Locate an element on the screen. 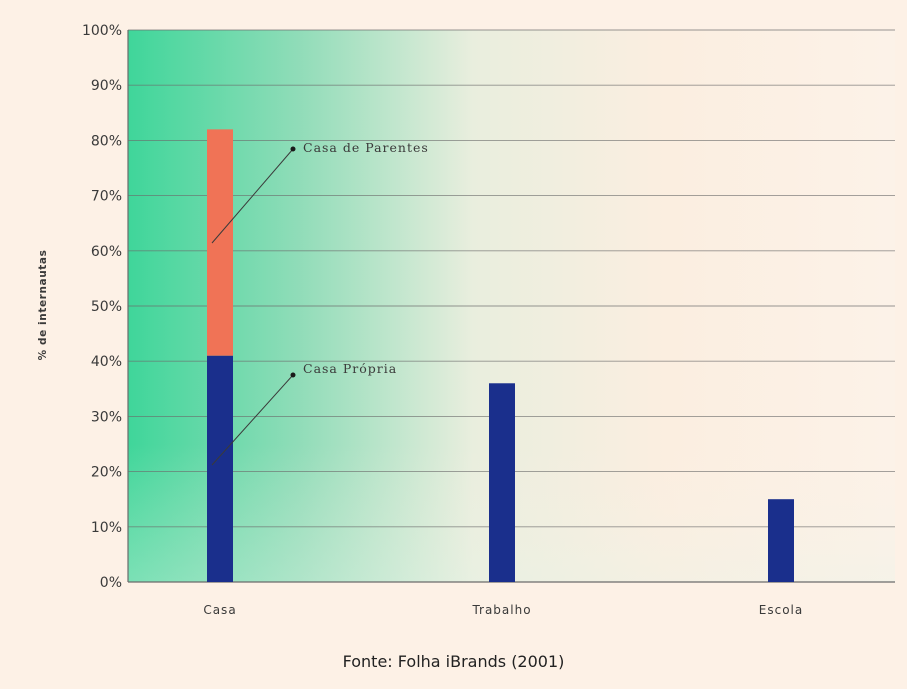 The image size is (907, 689). x-category-label: Escola is located at coordinates (781, 610).